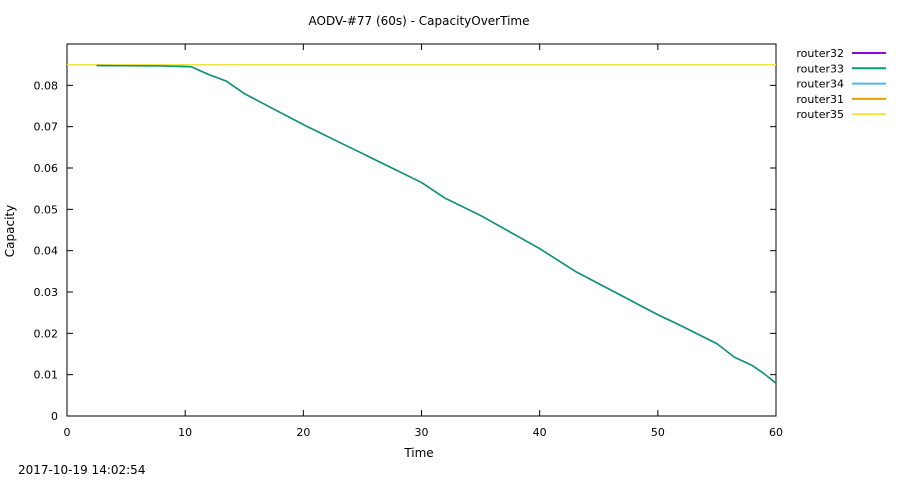 The width and height of the screenshot is (900, 480). I want to click on y-tick-label: 0.07, so click(46, 127).